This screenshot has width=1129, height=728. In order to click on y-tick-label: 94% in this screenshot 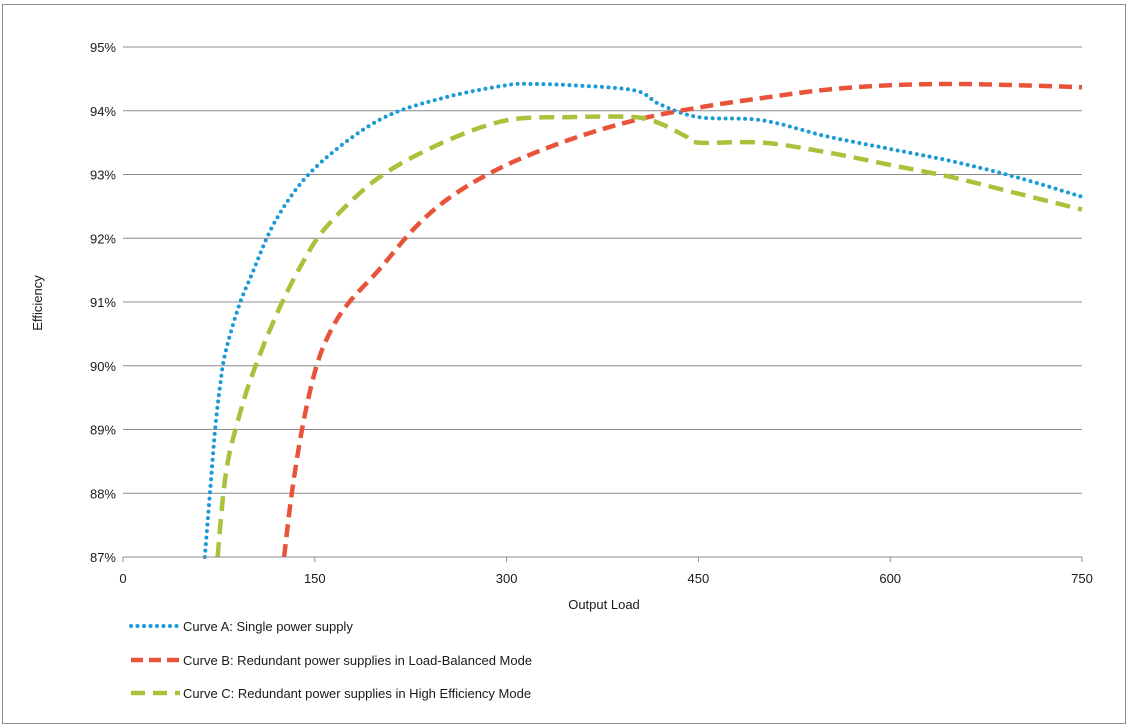, I will do `click(103, 111)`.